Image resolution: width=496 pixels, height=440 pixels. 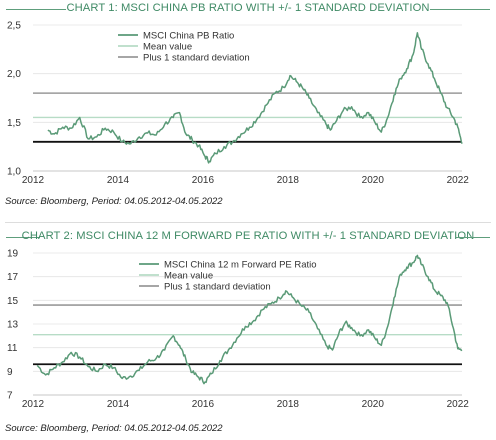 What do you see at coordinates (14, 123) in the screenshot?
I see `y-tick-label: 1,5` at bounding box center [14, 123].